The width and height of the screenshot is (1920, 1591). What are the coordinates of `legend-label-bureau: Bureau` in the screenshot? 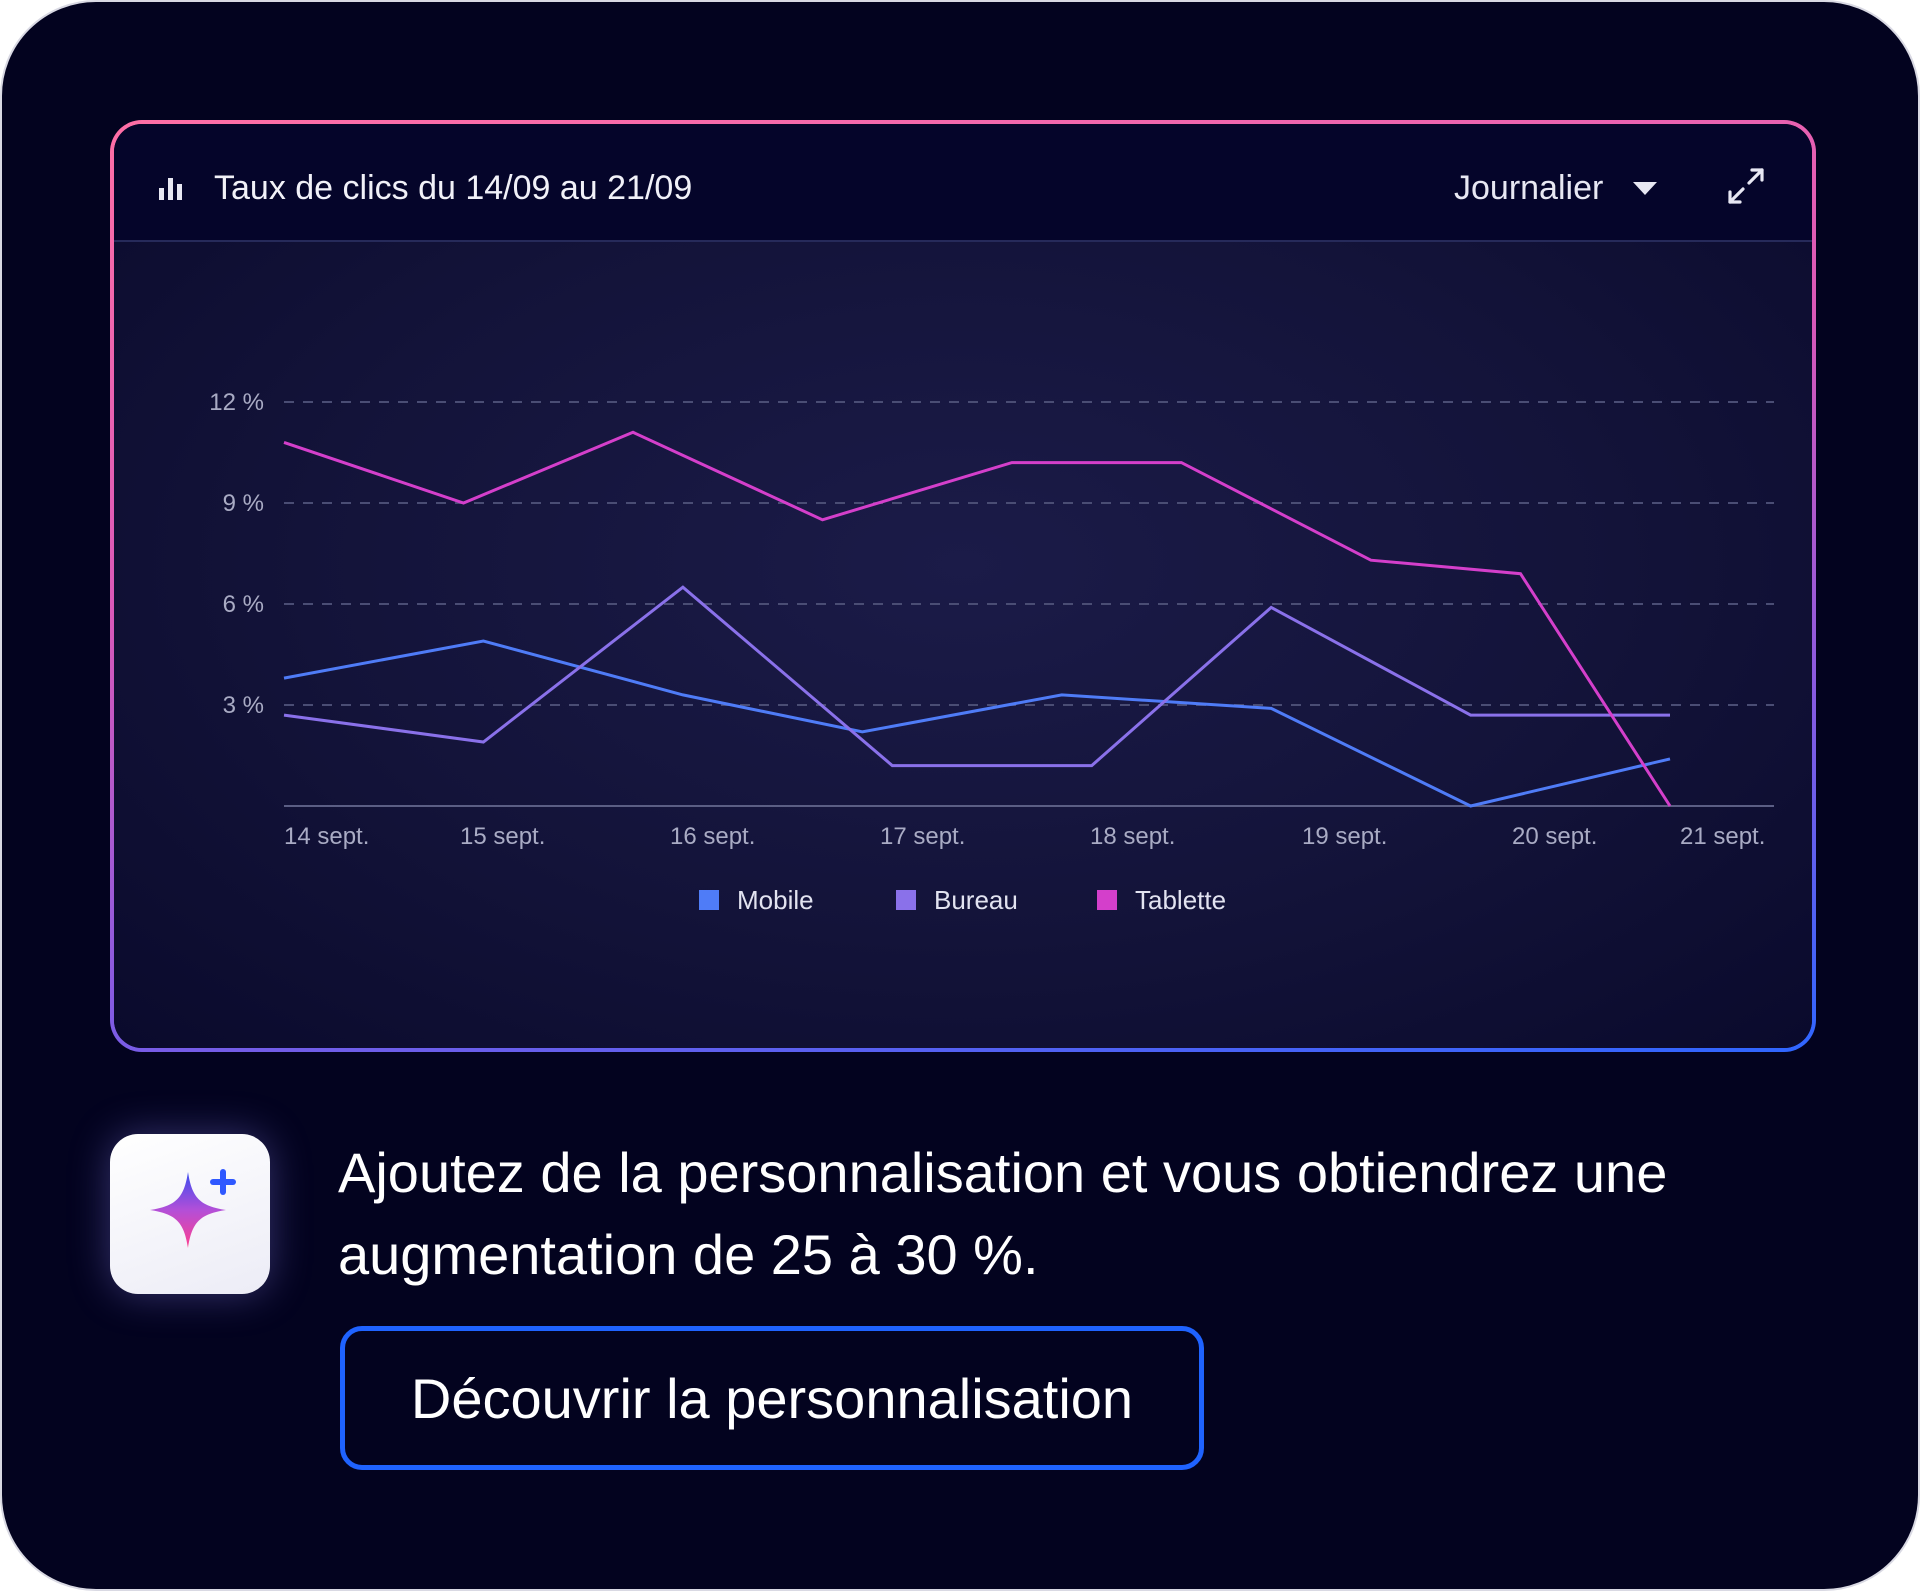 It's located at (976, 900).